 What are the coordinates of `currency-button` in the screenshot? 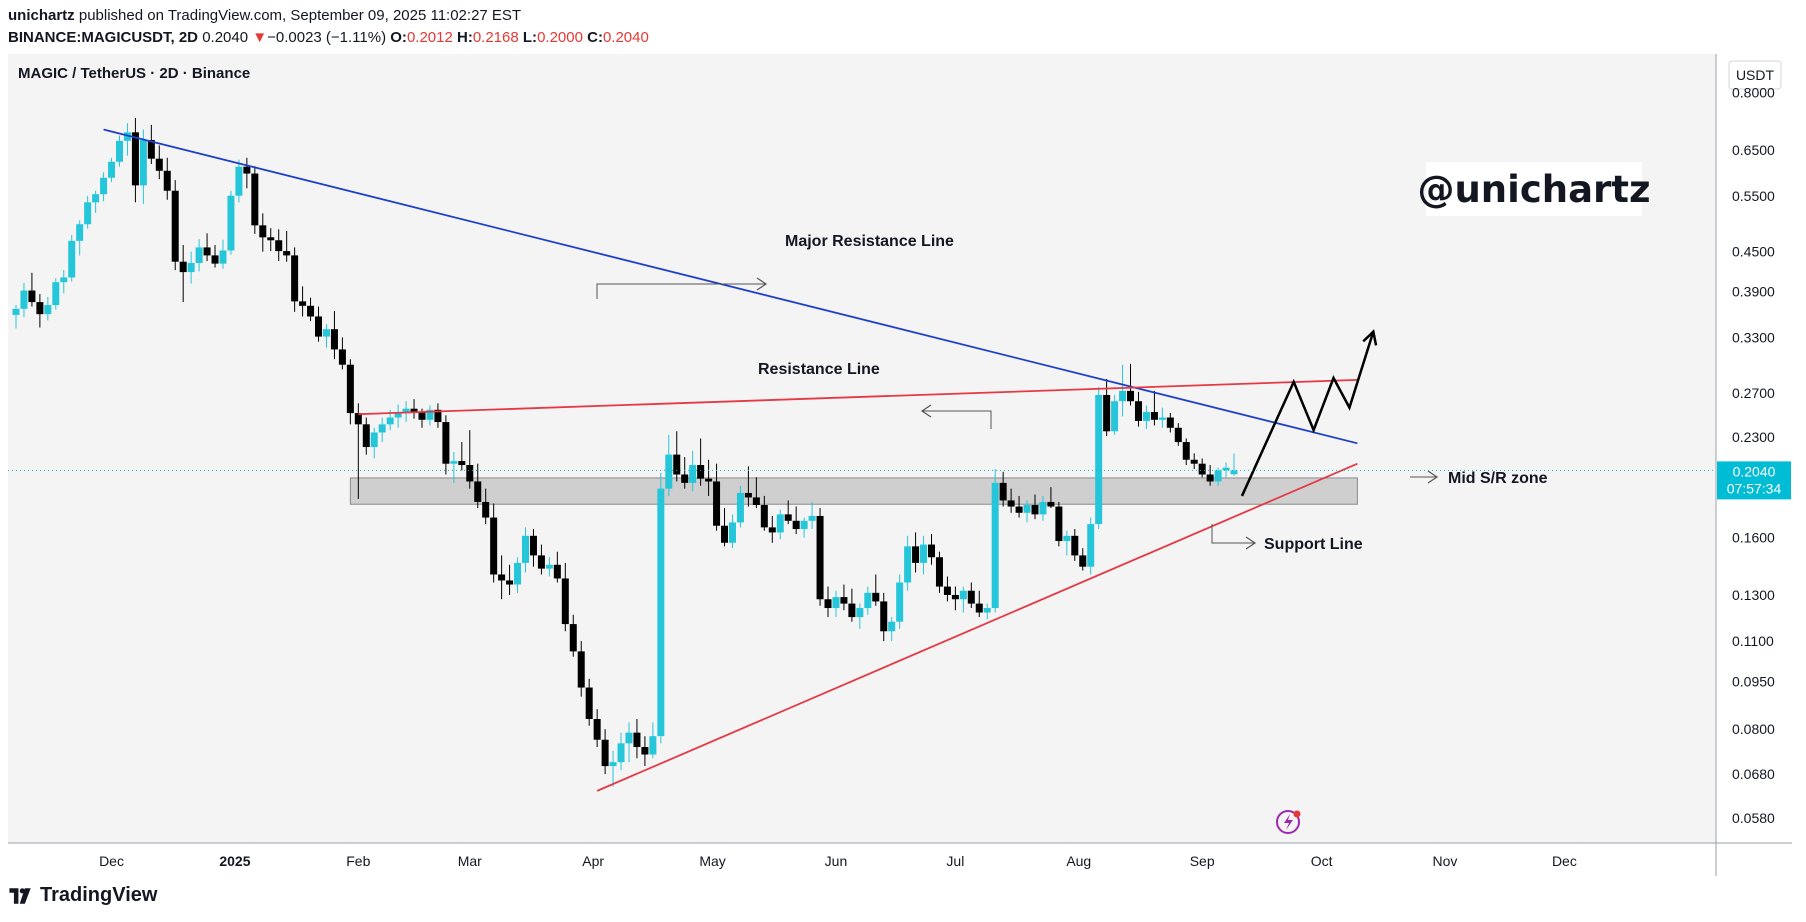 It's located at (1755, 75).